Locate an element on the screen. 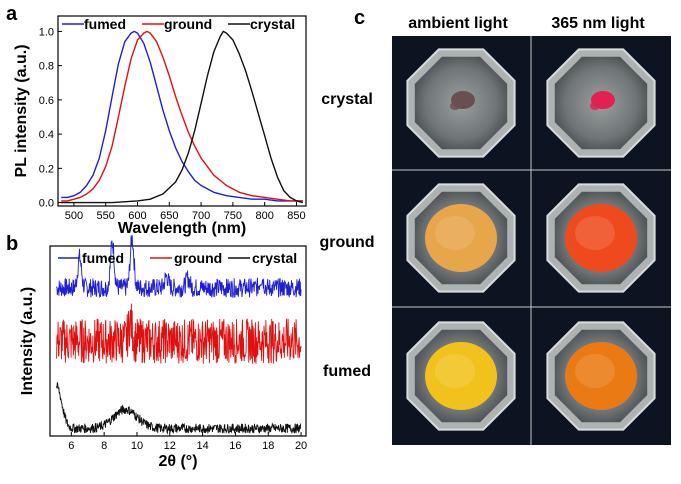  row-label-crystal: crystal is located at coordinates (347, 99).